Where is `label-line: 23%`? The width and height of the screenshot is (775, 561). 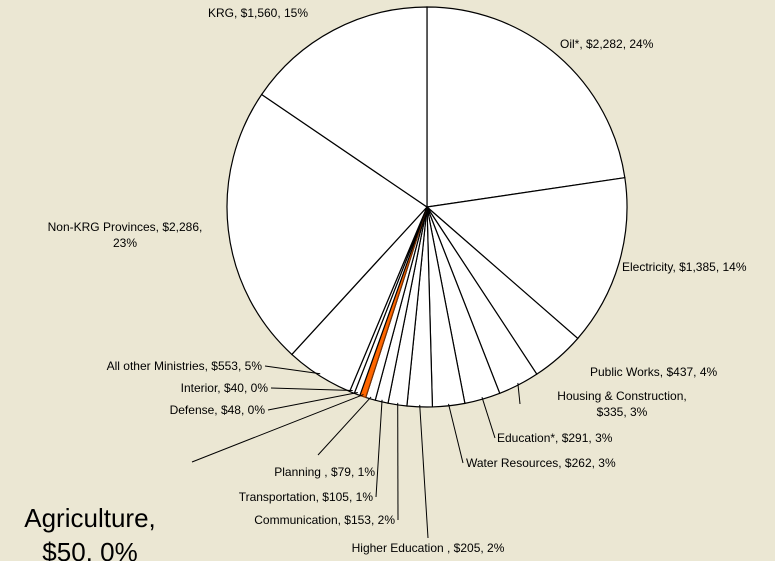
label-line: 23% is located at coordinates (125, 243).